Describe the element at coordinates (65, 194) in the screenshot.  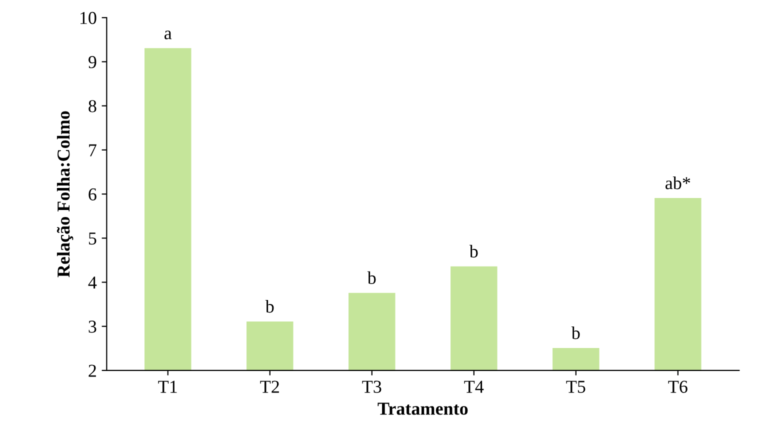
I see `y-axis-title: Relação Folha:Colmo` at that location.